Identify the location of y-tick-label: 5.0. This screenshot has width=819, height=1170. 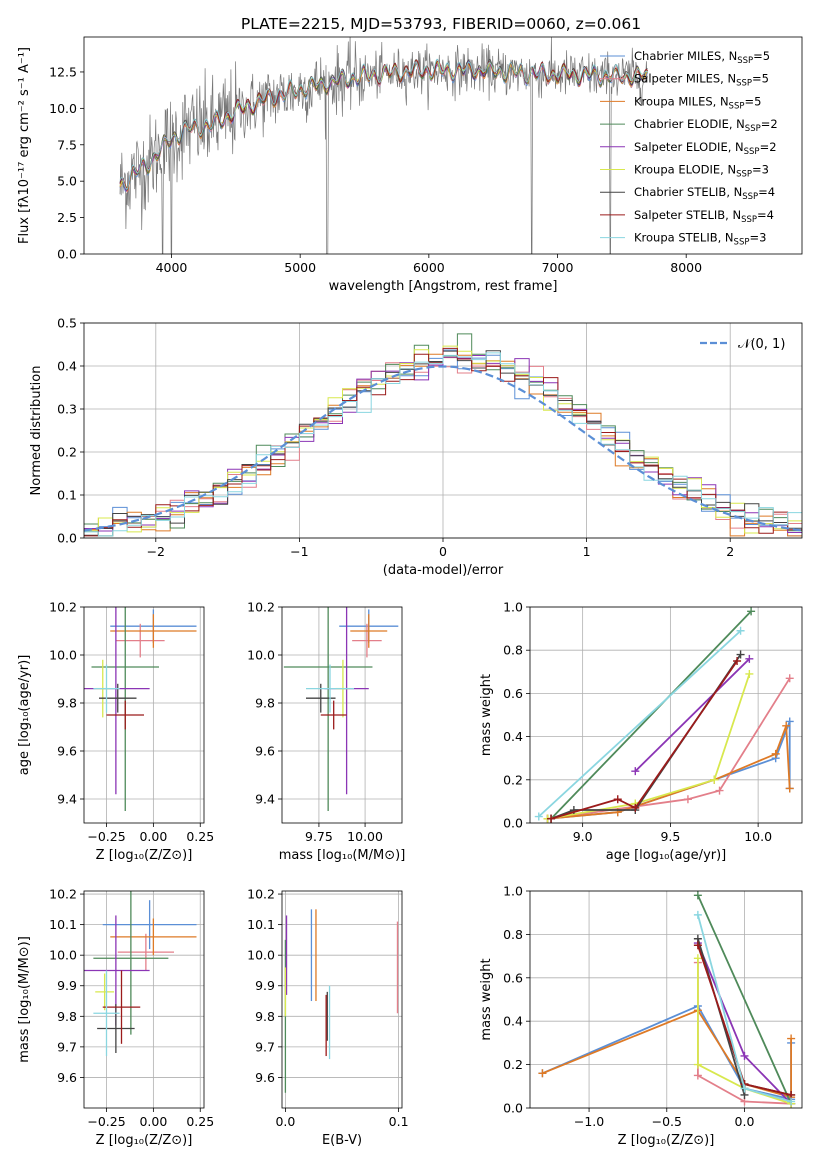
(67, 181).